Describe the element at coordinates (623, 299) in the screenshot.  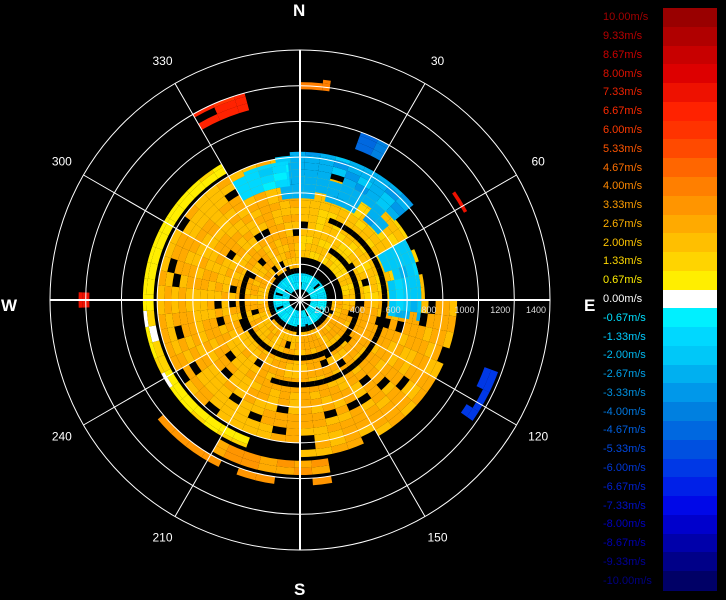
I see `colorbar-tick-label: 0.00m/s` at that location.